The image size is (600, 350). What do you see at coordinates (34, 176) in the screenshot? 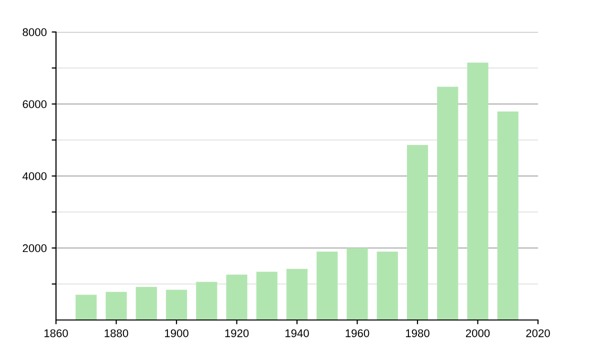
I see `y-tick-label: 4000` at bounding box center [34, 176].